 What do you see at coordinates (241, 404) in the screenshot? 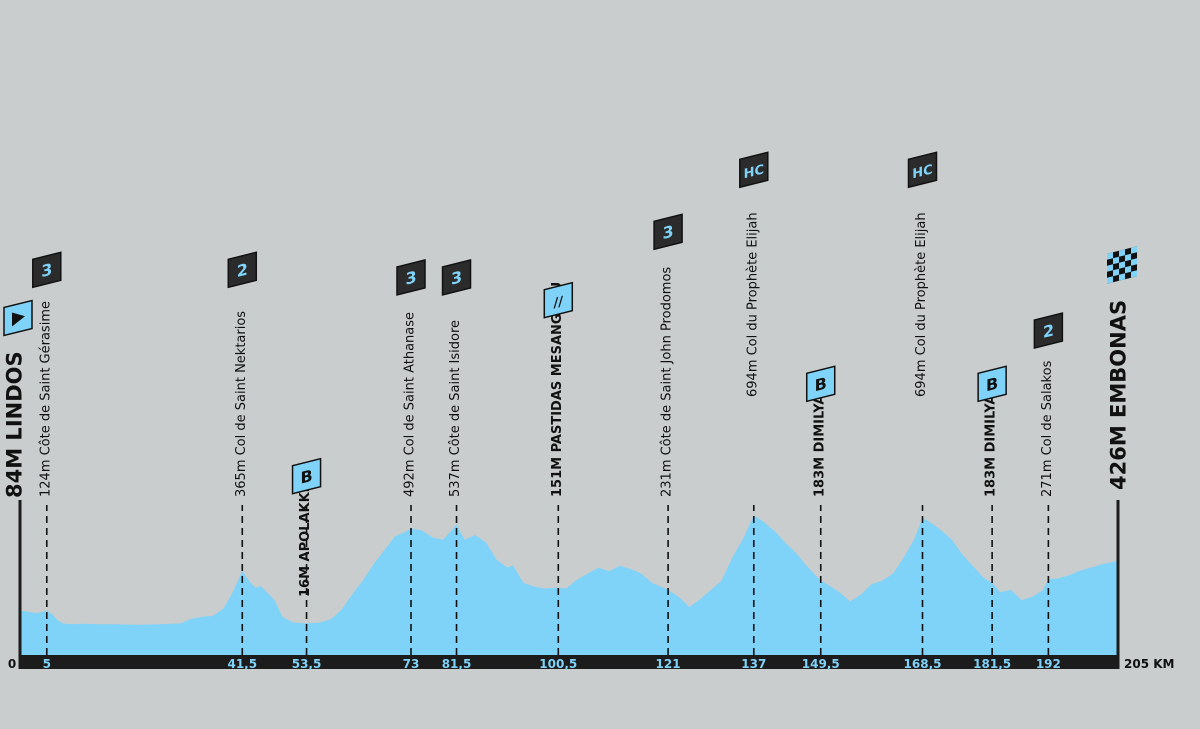
I see `waypoint-label: 365m Col de Saint Nektarios` at bounding box center [241, 404].